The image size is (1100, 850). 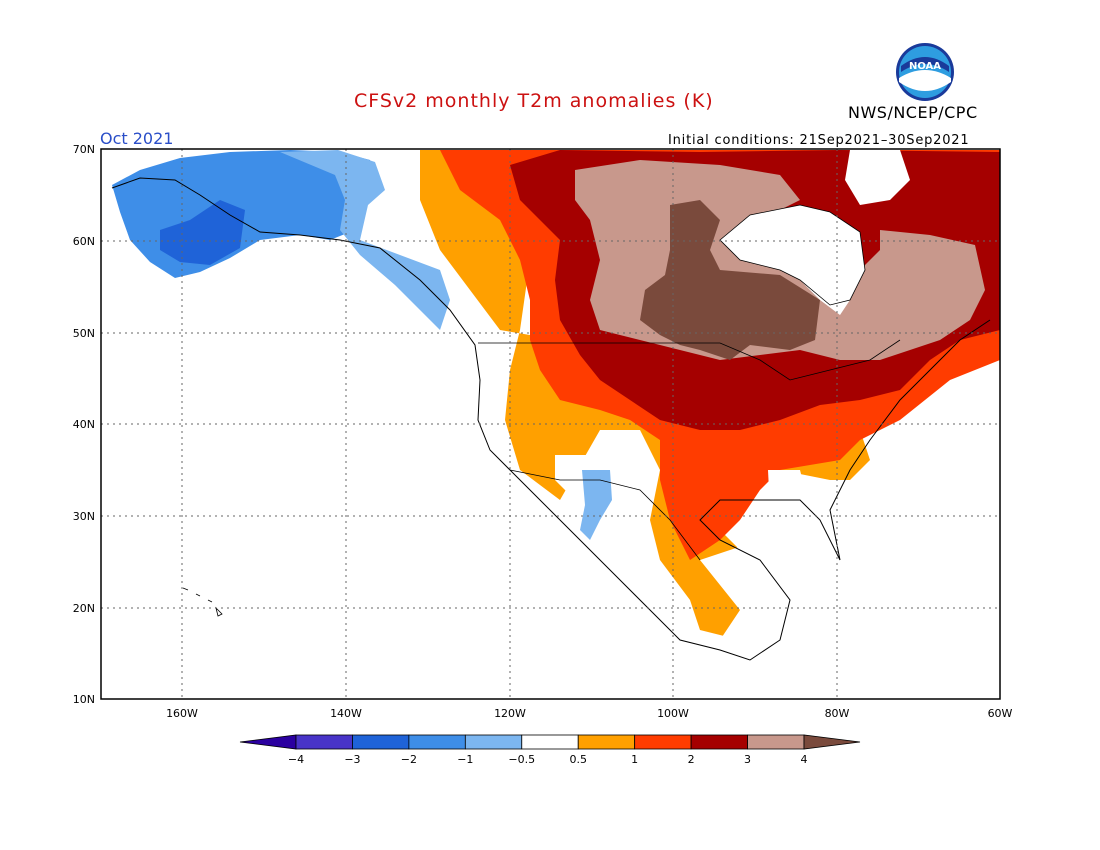 What do you see at coordinates (510, 713) in the screenshot?
I see `lon-label: 120W` at bounding box center [510, 713].